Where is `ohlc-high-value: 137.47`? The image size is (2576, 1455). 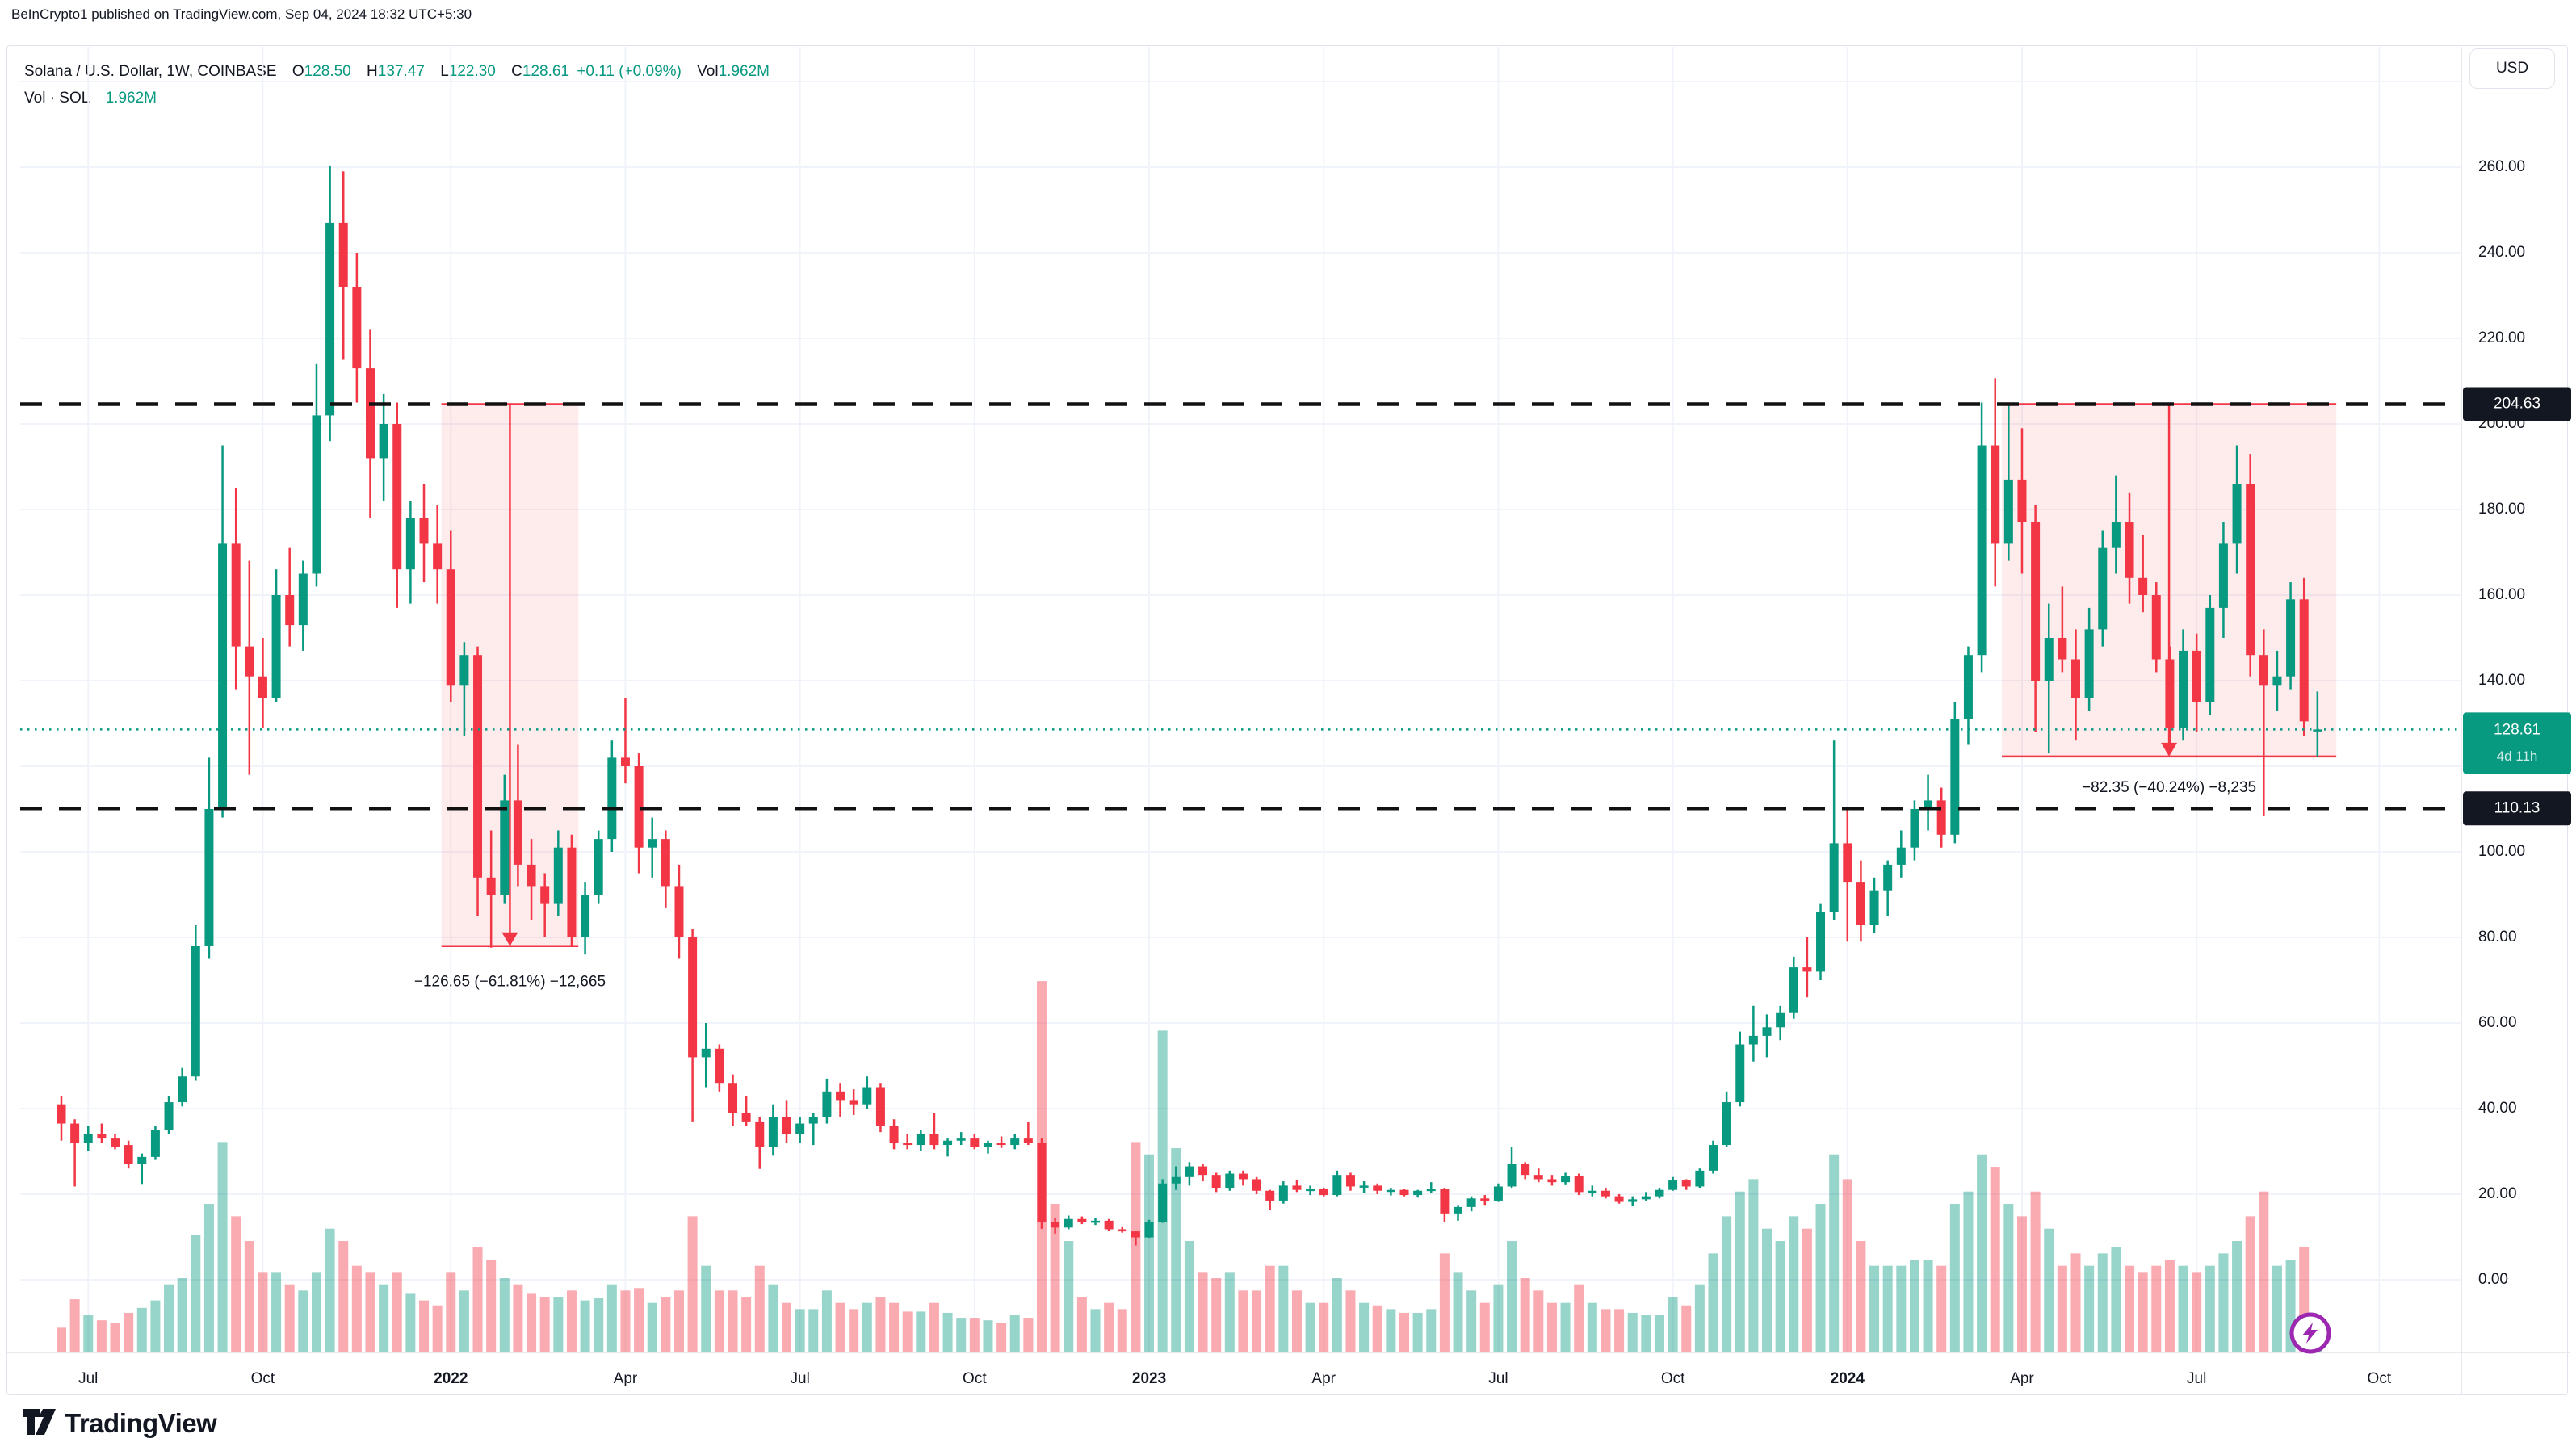
ohlc-high-value: 137.47 is located at coordinates (401, 71).